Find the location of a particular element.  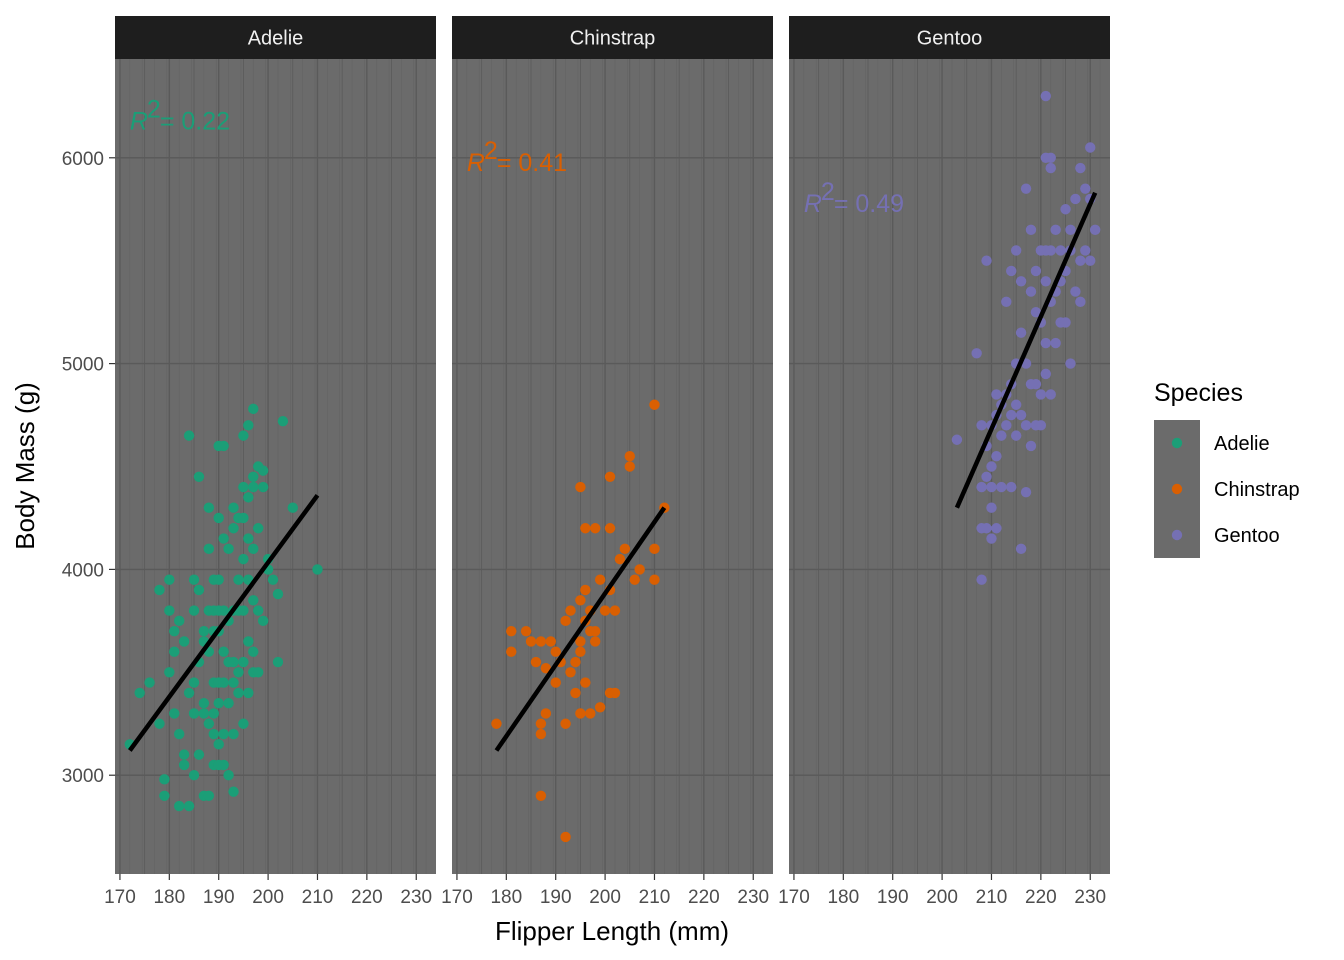

legend-label-adelie: Adelie is located at coordinates (1242, 444).